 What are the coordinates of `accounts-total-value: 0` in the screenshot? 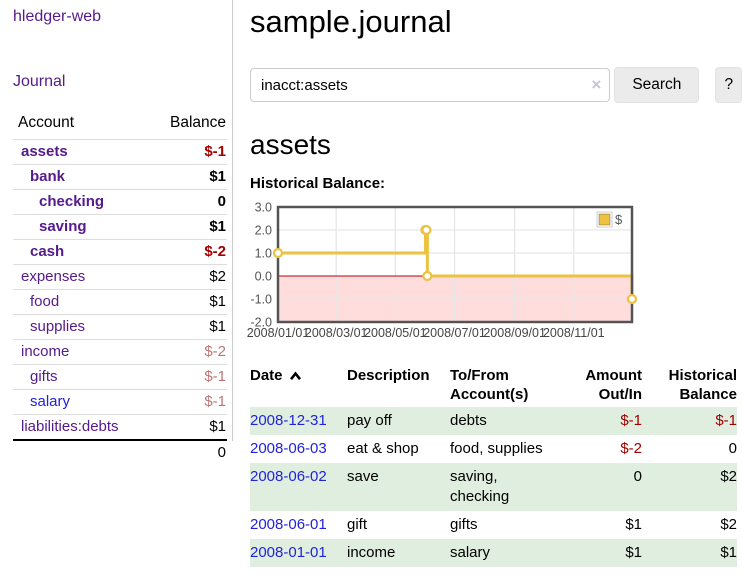 It's located at (187, 452).